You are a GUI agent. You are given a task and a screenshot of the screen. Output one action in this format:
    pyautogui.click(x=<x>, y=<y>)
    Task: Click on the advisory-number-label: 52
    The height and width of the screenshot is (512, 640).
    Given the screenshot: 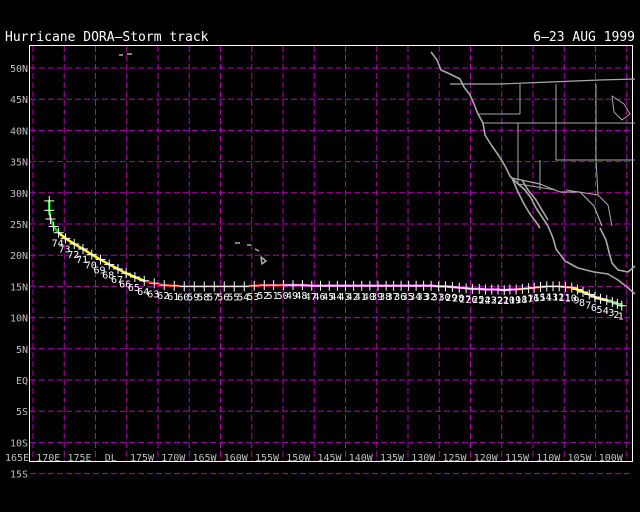 What is the action you would take?
    pyautogui.click(x=263, y=296)
    